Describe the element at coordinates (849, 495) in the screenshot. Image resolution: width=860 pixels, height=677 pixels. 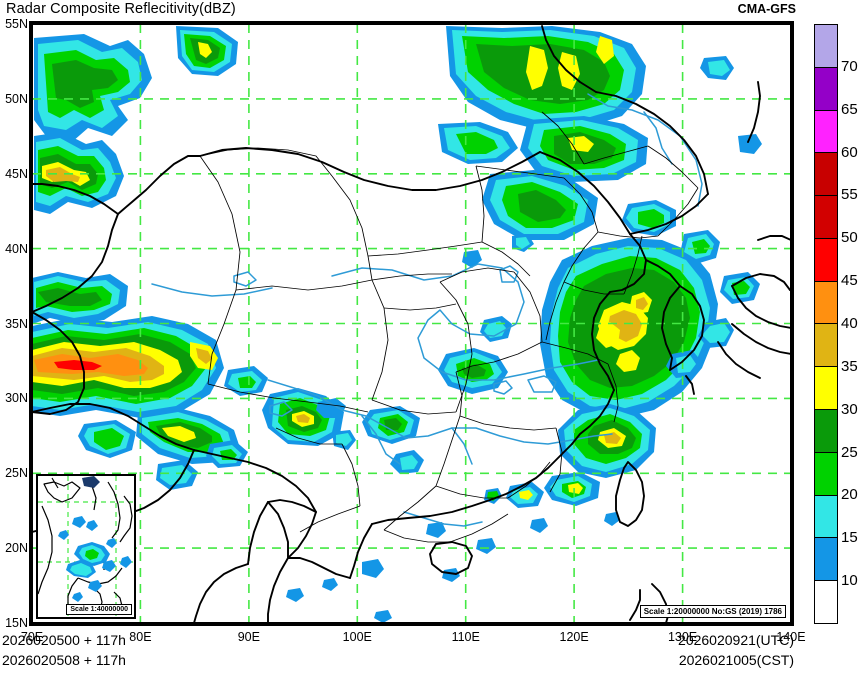
I see `colorbar-tick-20: 20` at that location.